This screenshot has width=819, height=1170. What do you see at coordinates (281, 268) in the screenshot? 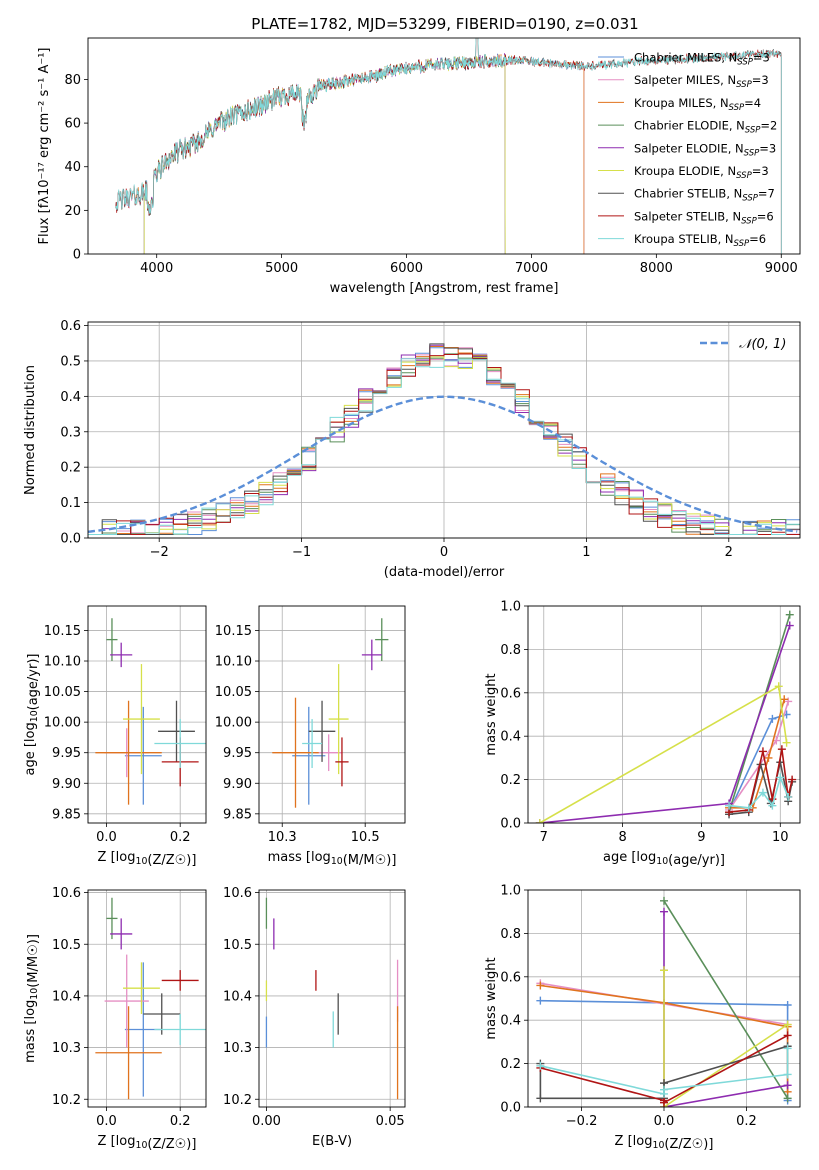
I see `x-tick-label: 5000` at bounding box center [281, 268].